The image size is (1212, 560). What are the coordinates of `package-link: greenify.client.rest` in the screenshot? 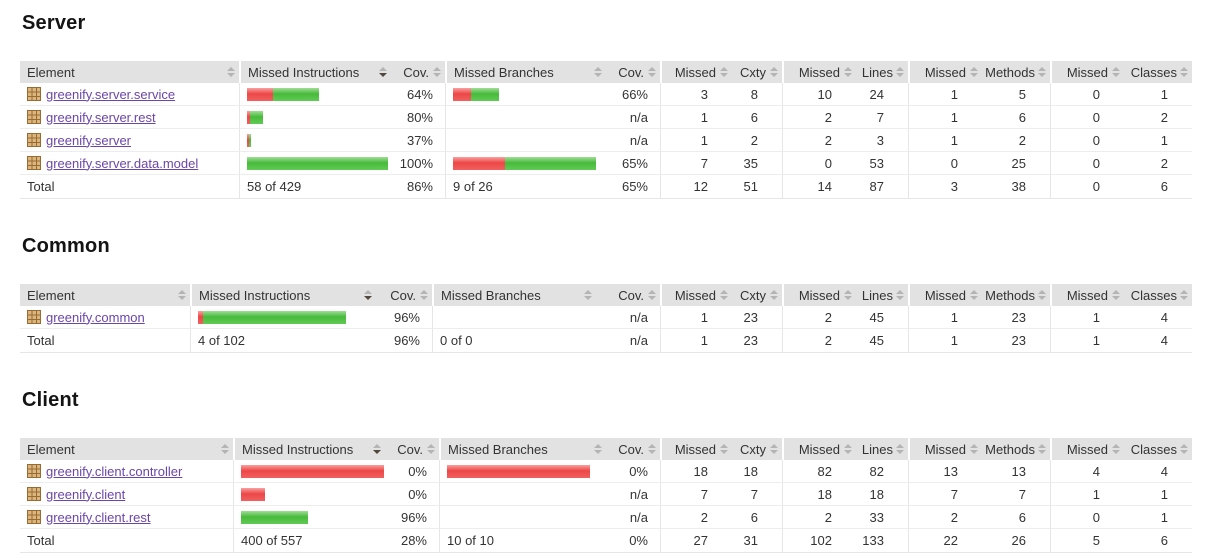 It's located at (98, 517).